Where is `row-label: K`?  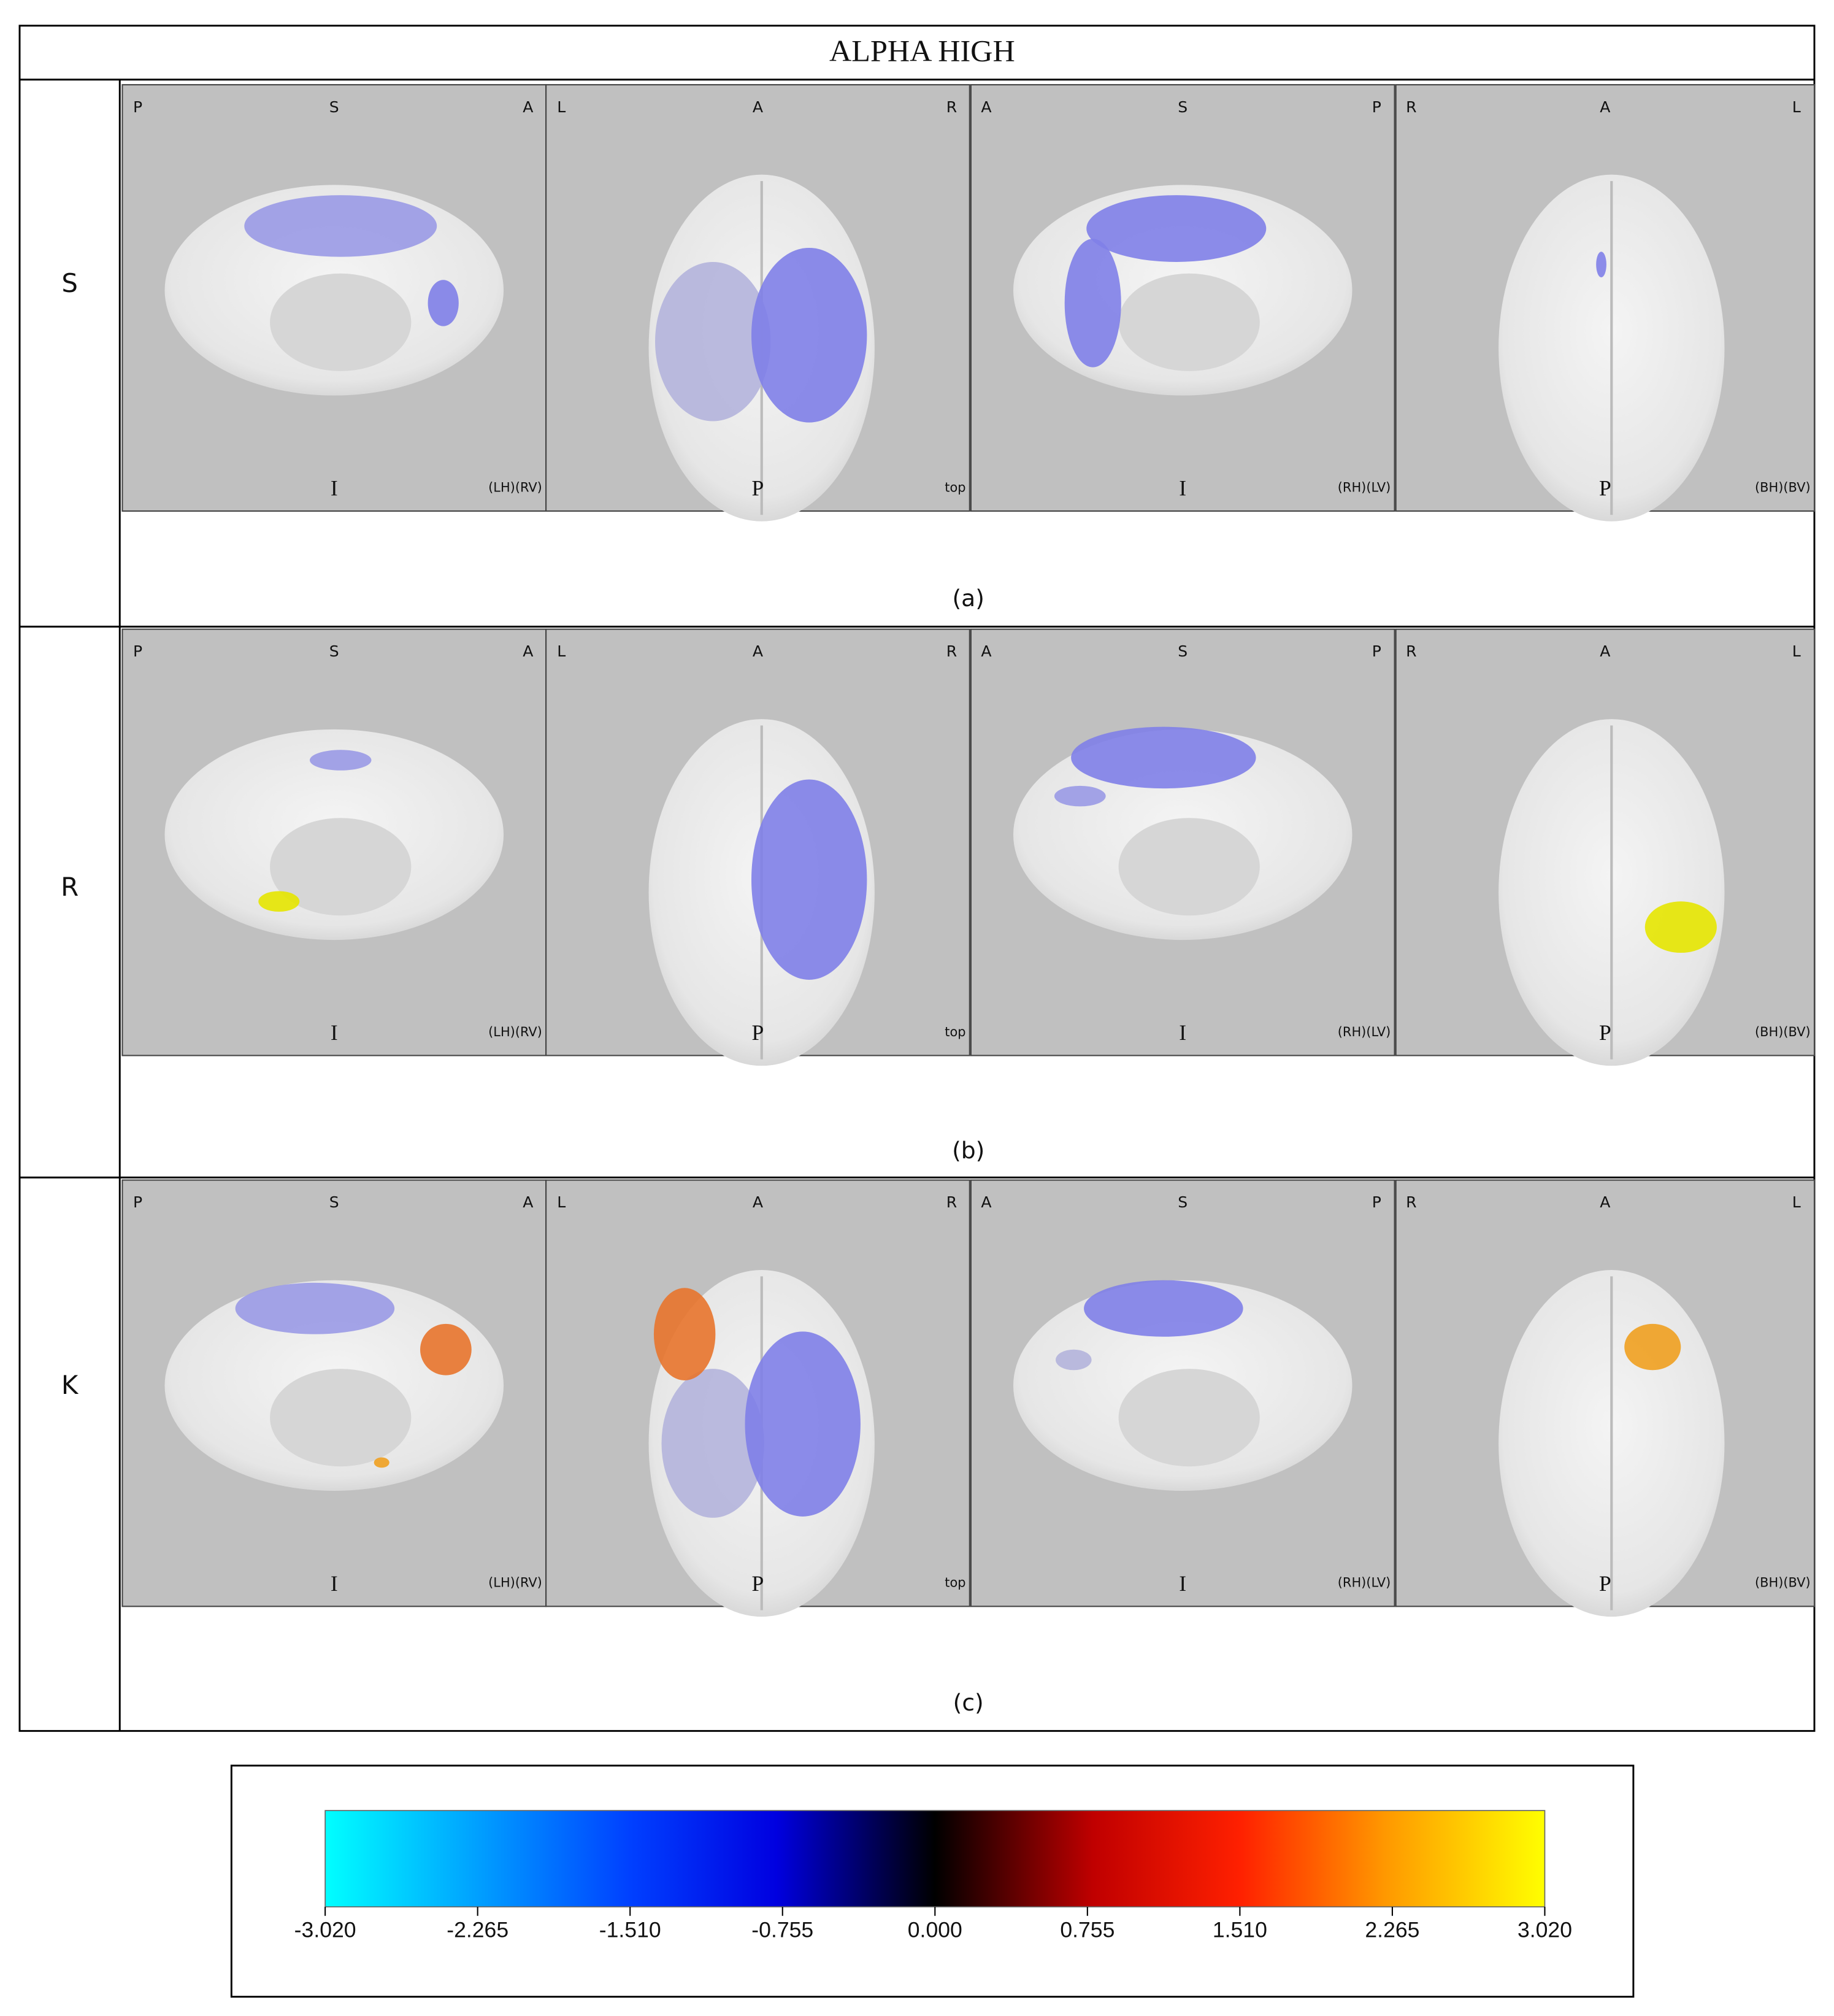 row-label: K is located at coordinates (70, 1385).